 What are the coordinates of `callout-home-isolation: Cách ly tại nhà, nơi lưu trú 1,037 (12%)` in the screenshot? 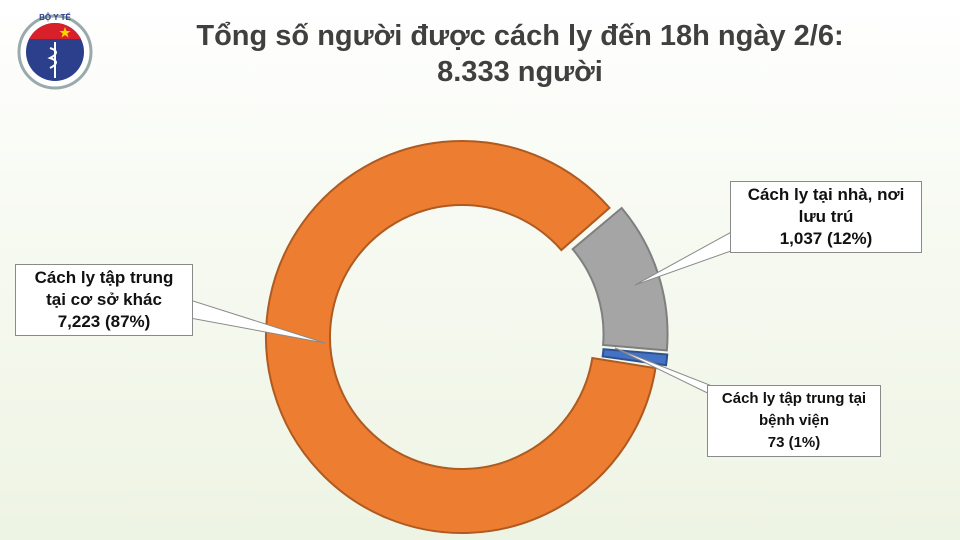 It's located at (826, 217).